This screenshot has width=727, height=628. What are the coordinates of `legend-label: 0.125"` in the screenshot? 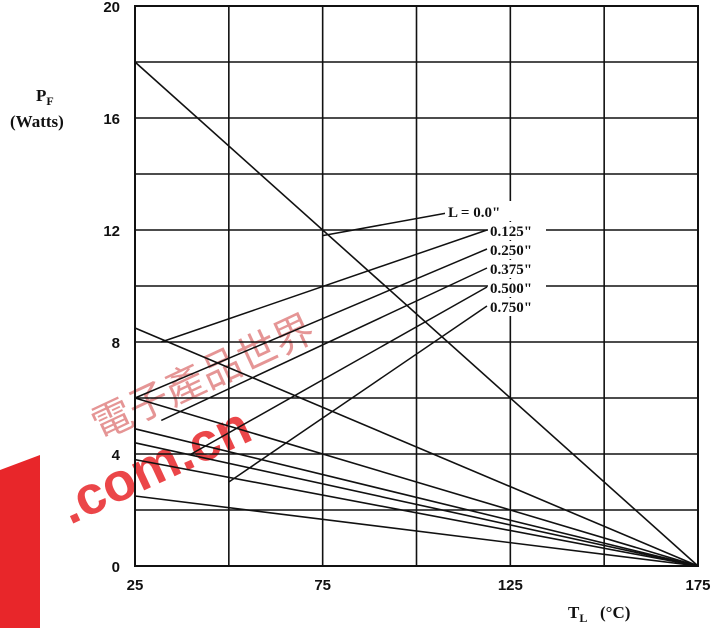 It's located at (511, 232).